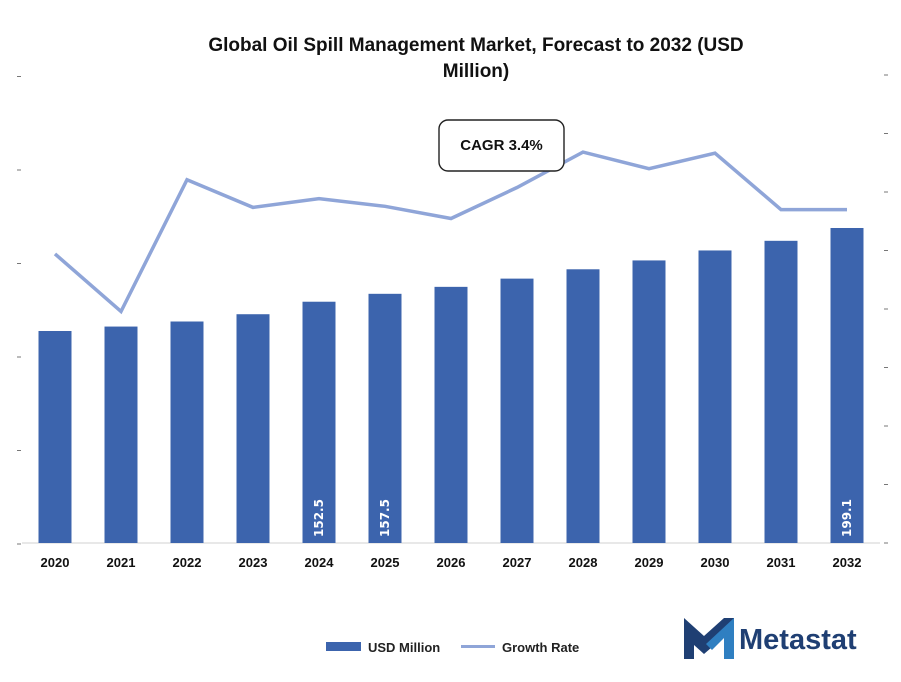 Image resolution: width=901 pixels, height=682 pixels. Describe the element at coordinates (583, 562) in the screenshot. I see `x-tick-label-2028: 2028` at that location.